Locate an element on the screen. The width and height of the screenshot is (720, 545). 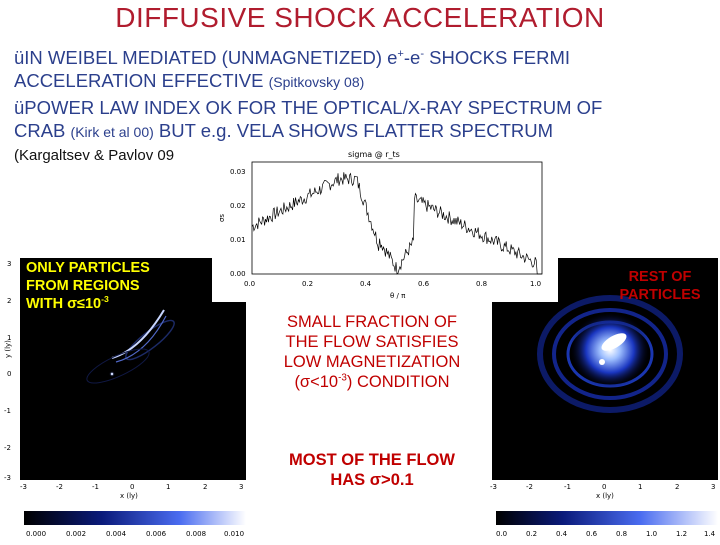
svg-text: 0.01 is located at coordinates (238, 240).